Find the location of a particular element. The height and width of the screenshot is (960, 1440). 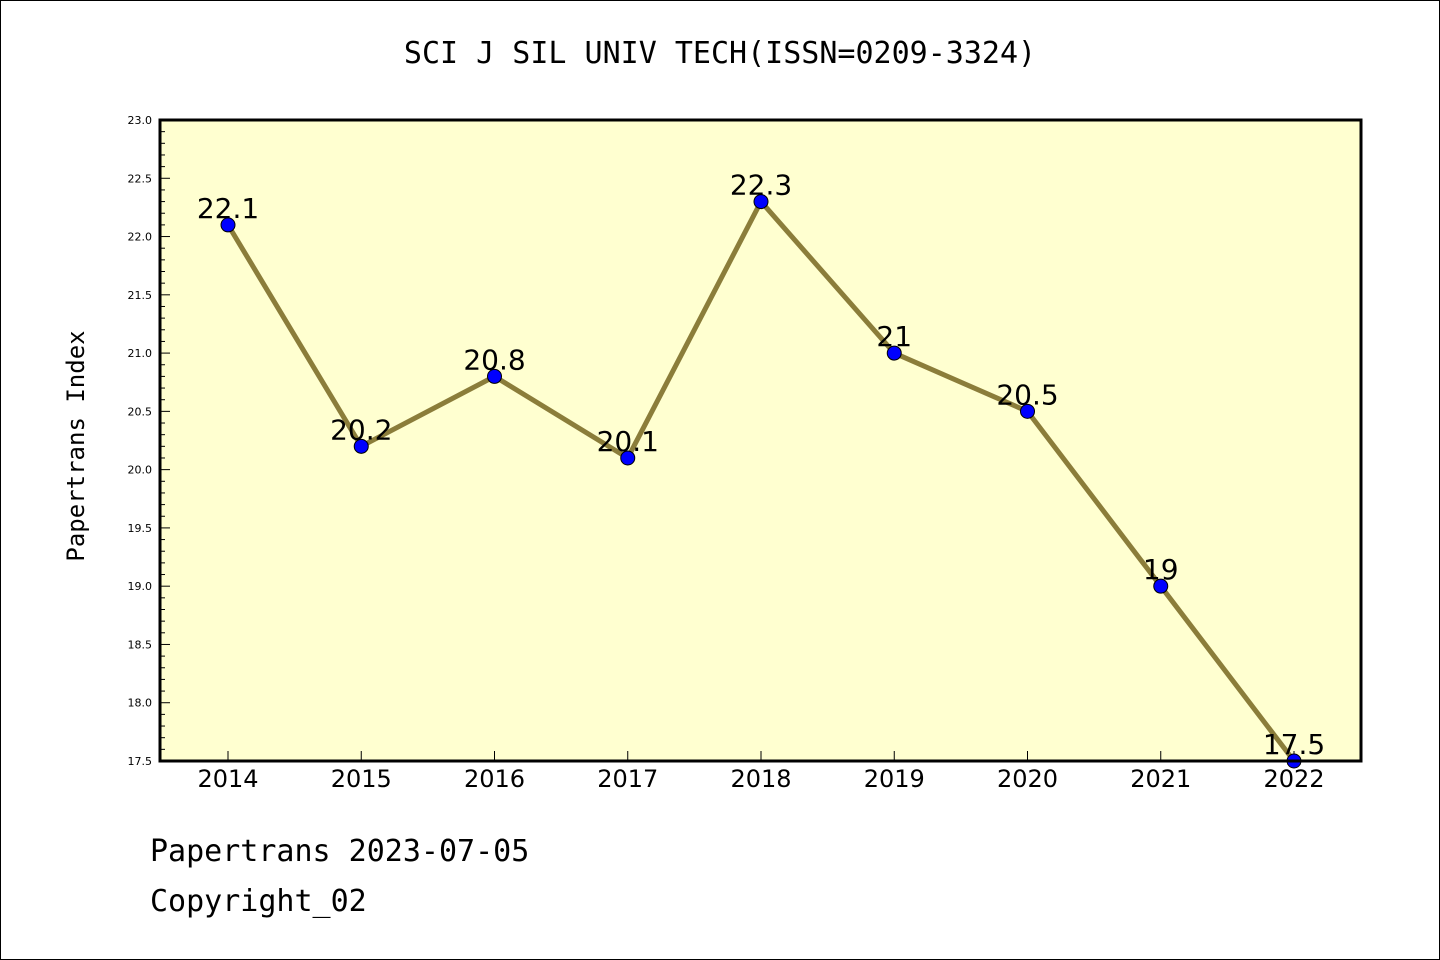

data-label: 19 is located at coordinates (1161, 569).